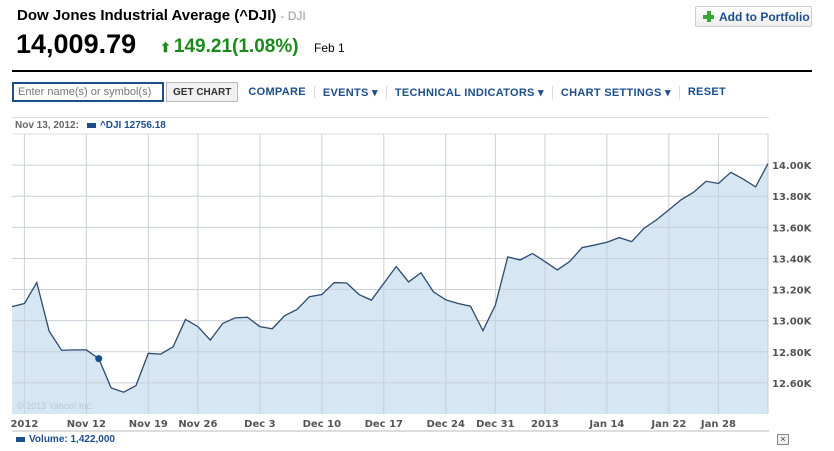 The image size is (834, 451). Describe the element at coordinates (792, 197) in the screenshot. I see `y-tick-label: 13.80K` at that location.